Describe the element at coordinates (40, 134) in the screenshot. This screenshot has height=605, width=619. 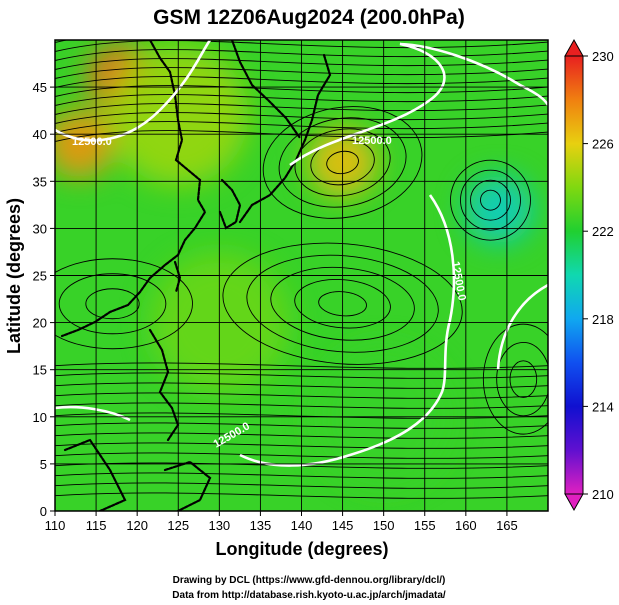
I see `y-tick-label: 40` at that location.